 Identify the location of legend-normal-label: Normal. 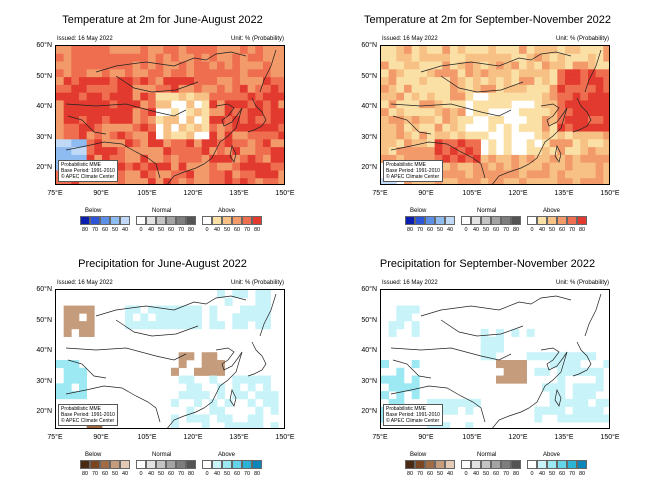
(487, 455).